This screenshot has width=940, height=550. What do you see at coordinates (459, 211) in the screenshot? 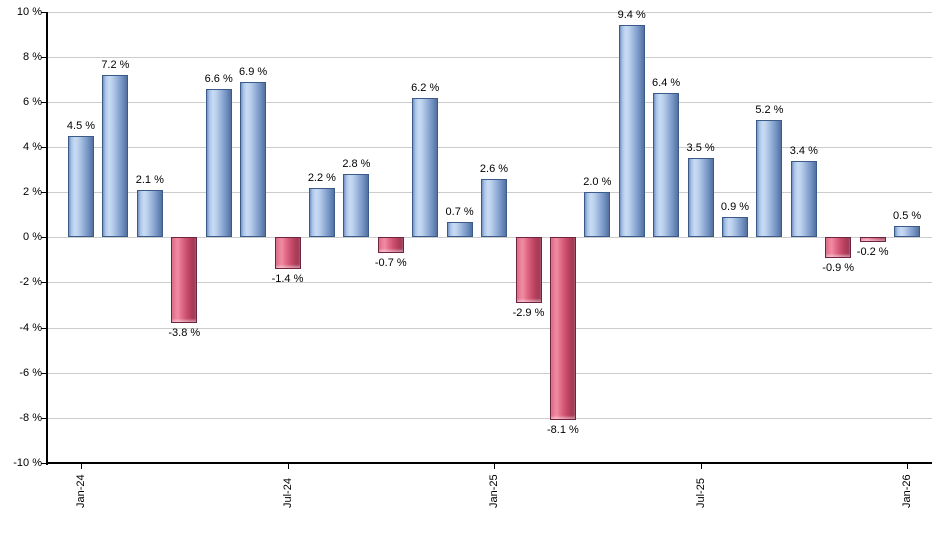
I see `bar-value-label: 0.7 %` at bounding box center [459, 211].